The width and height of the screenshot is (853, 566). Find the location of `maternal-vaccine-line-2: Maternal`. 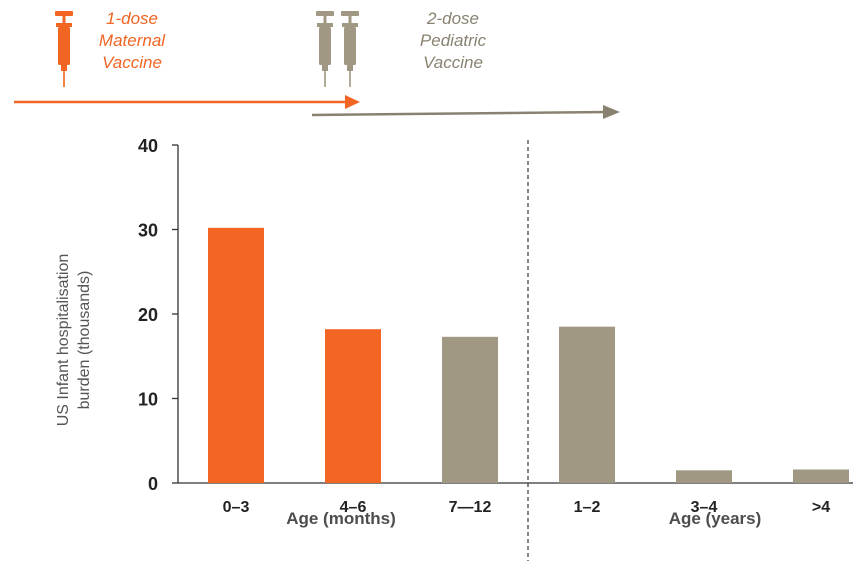

maternal-vaccine-line-2: Maternal is located at coordinates (132, 40).